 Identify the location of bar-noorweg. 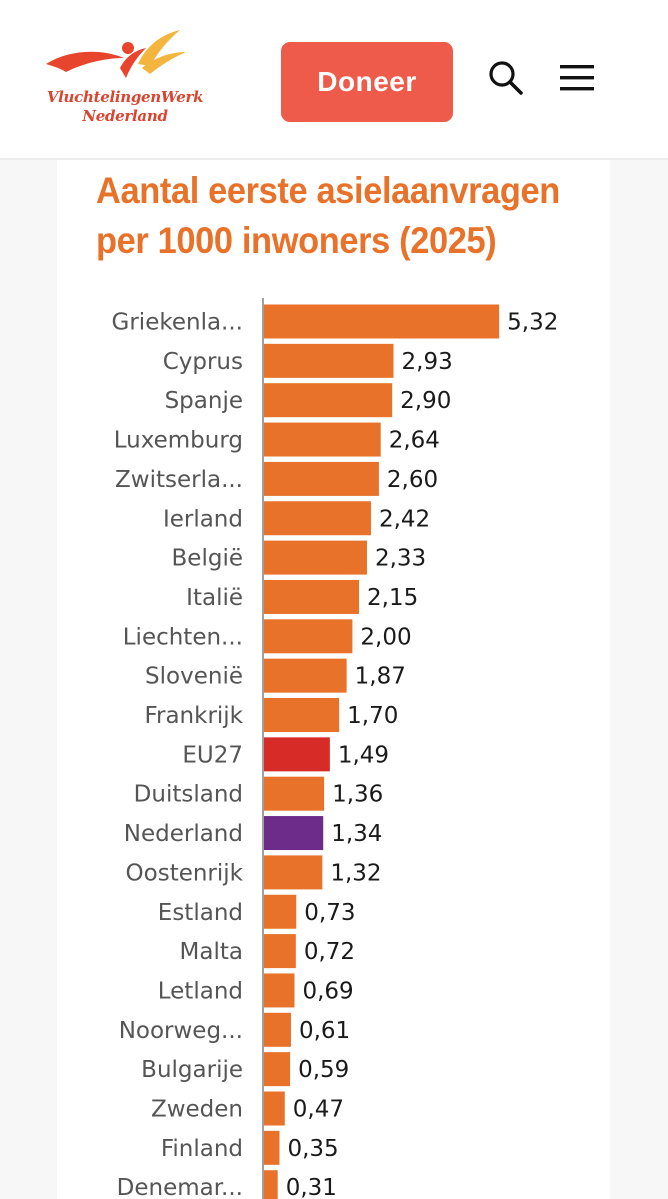
(277, 1029).